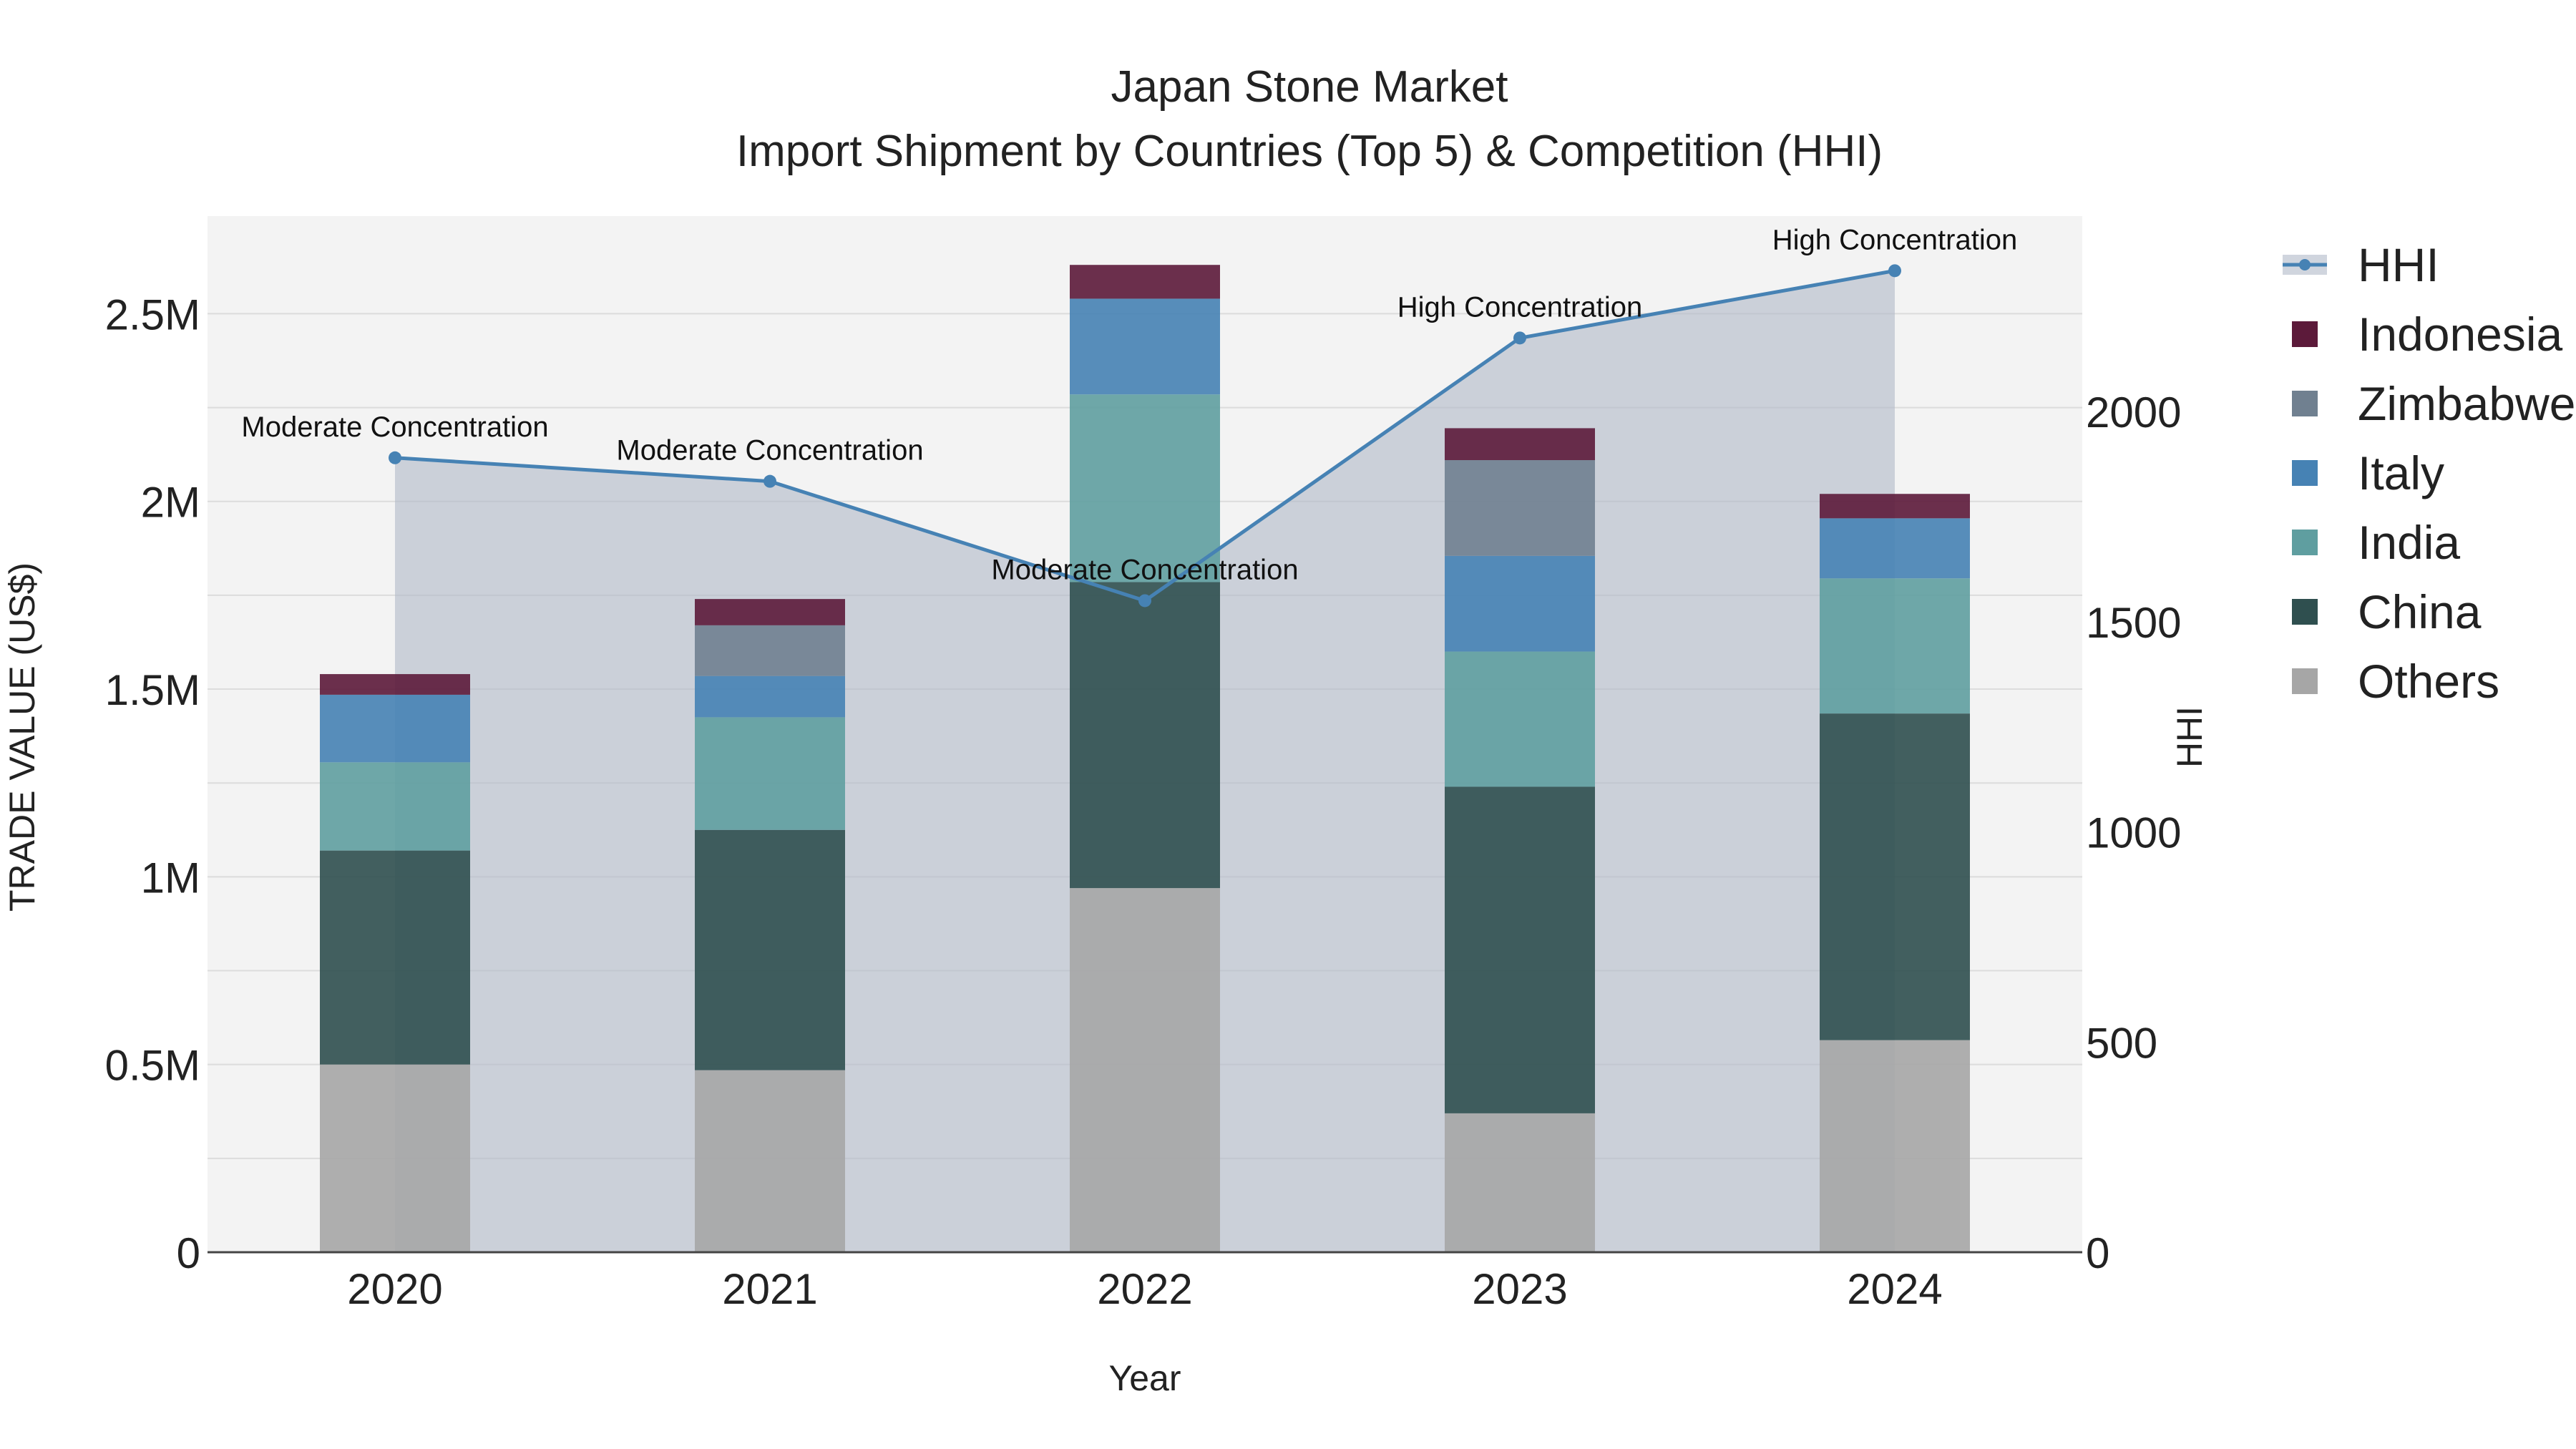 The height and width of the screenshot is (1449, 2576). Describe the element at coordinates (770, 1161) in the screenshot. I see `bar-others-2021` at that location.